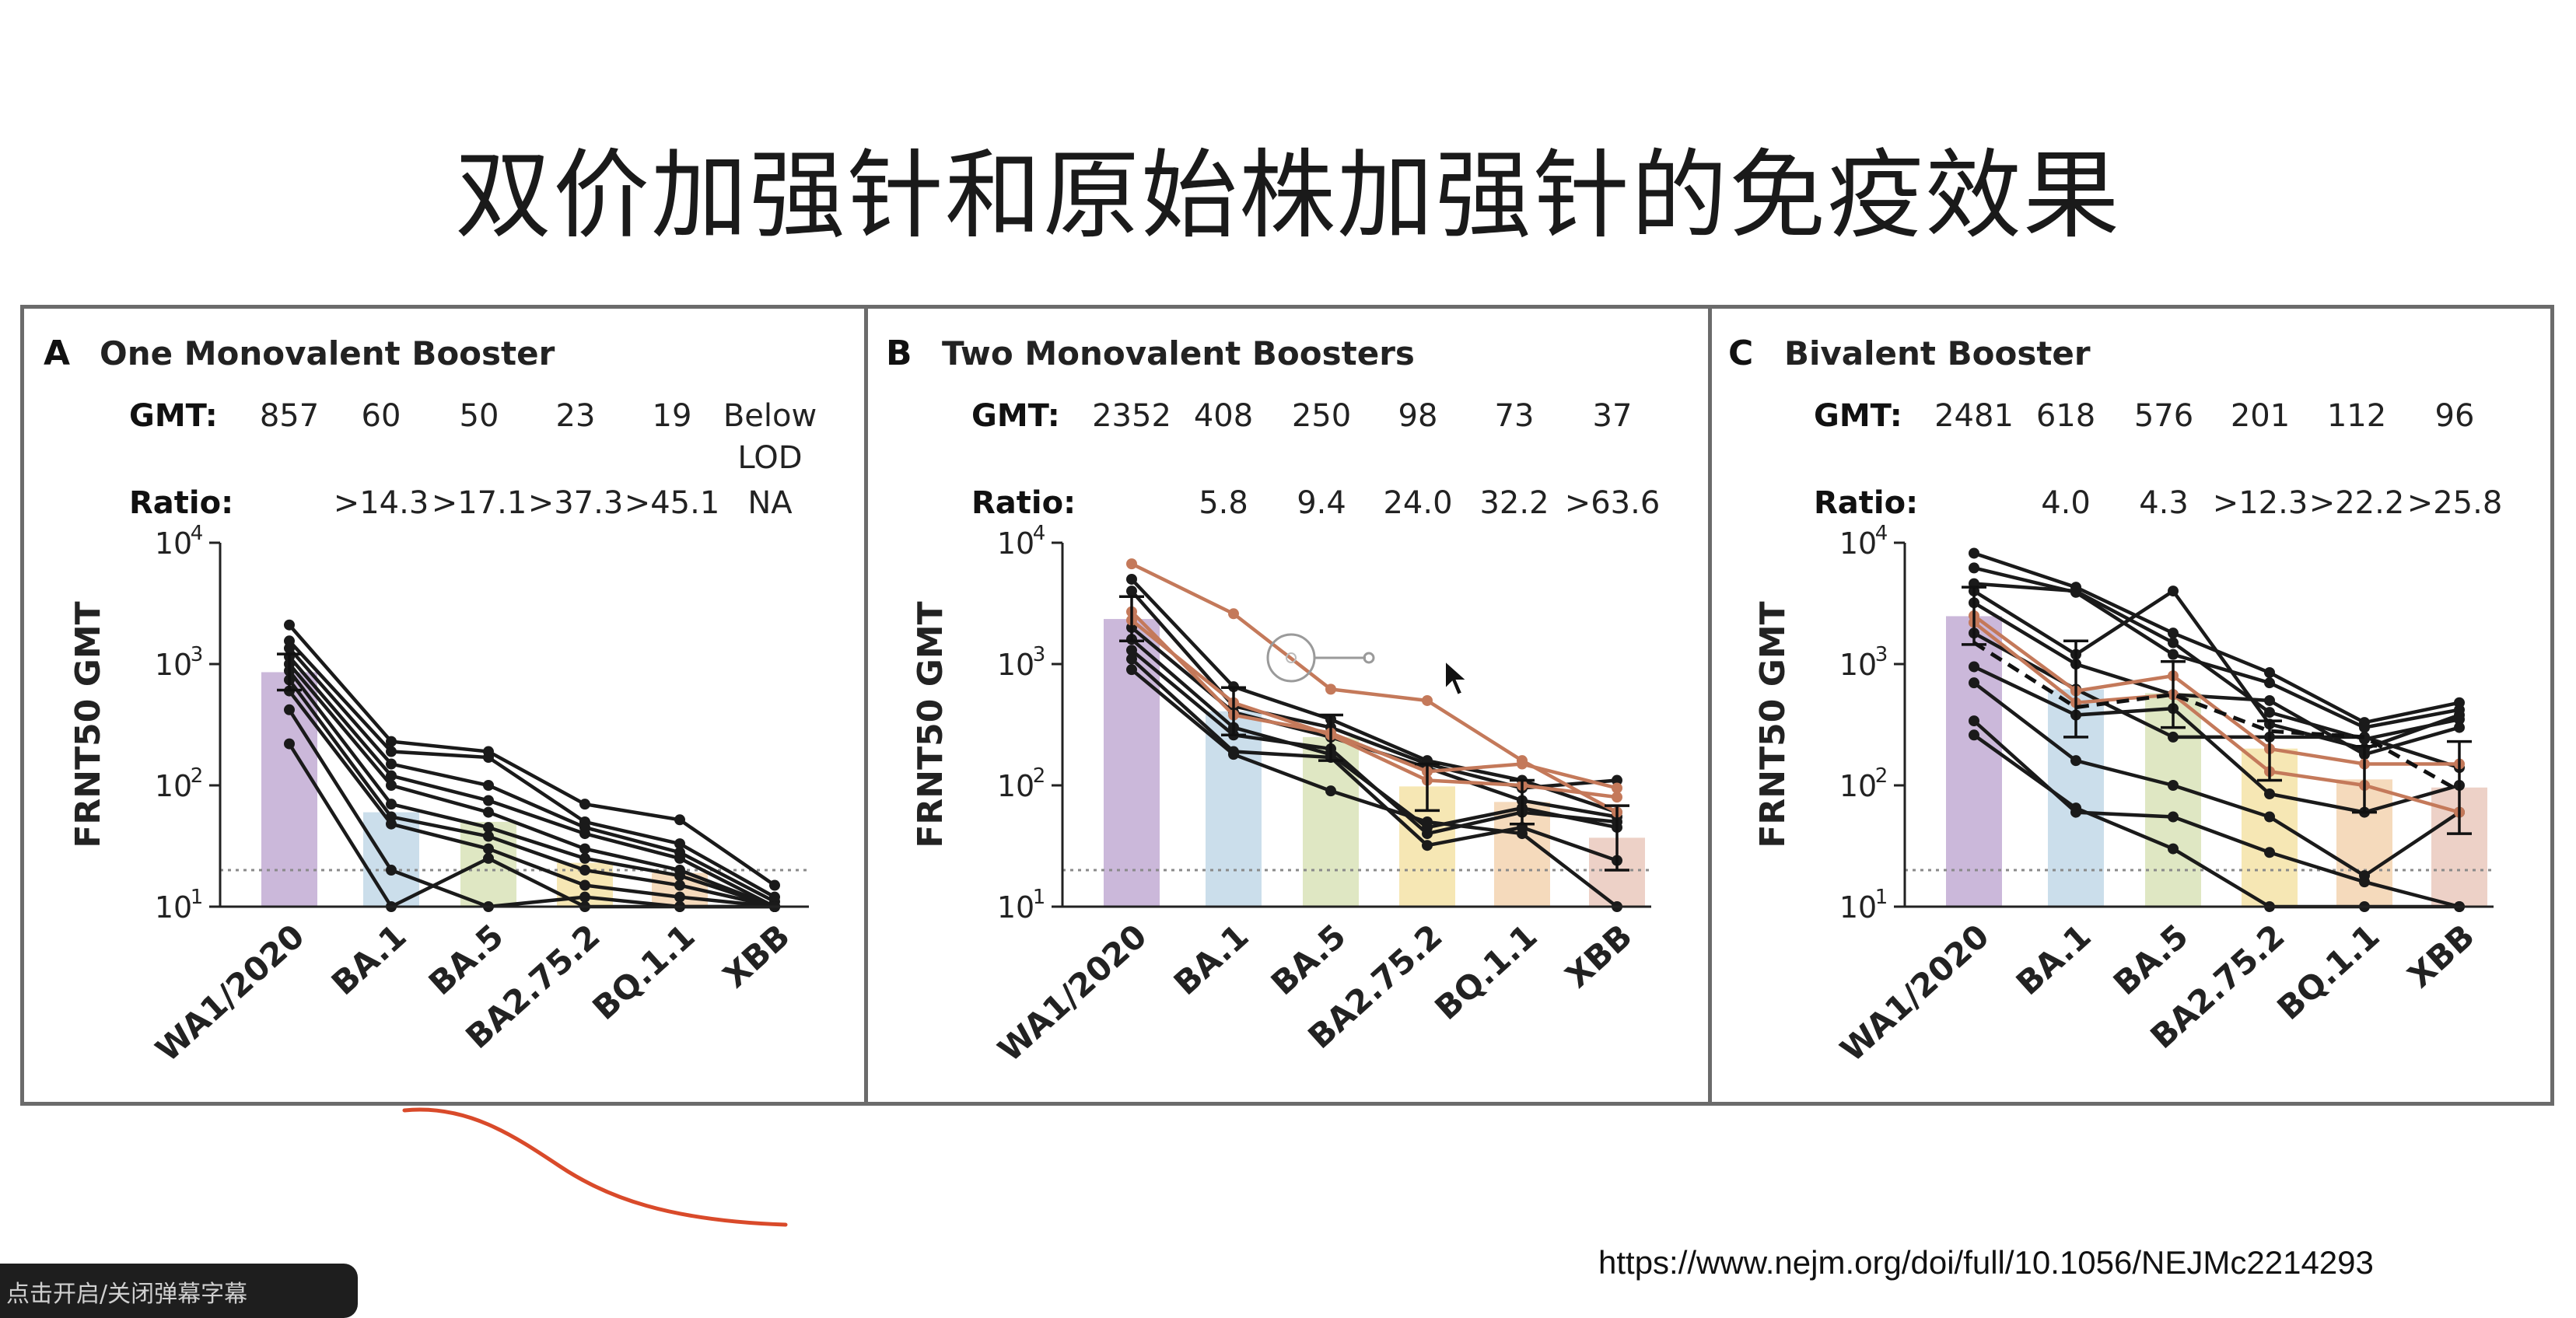  I want to click on ratio-value: >22.2, so click(2357, 503).